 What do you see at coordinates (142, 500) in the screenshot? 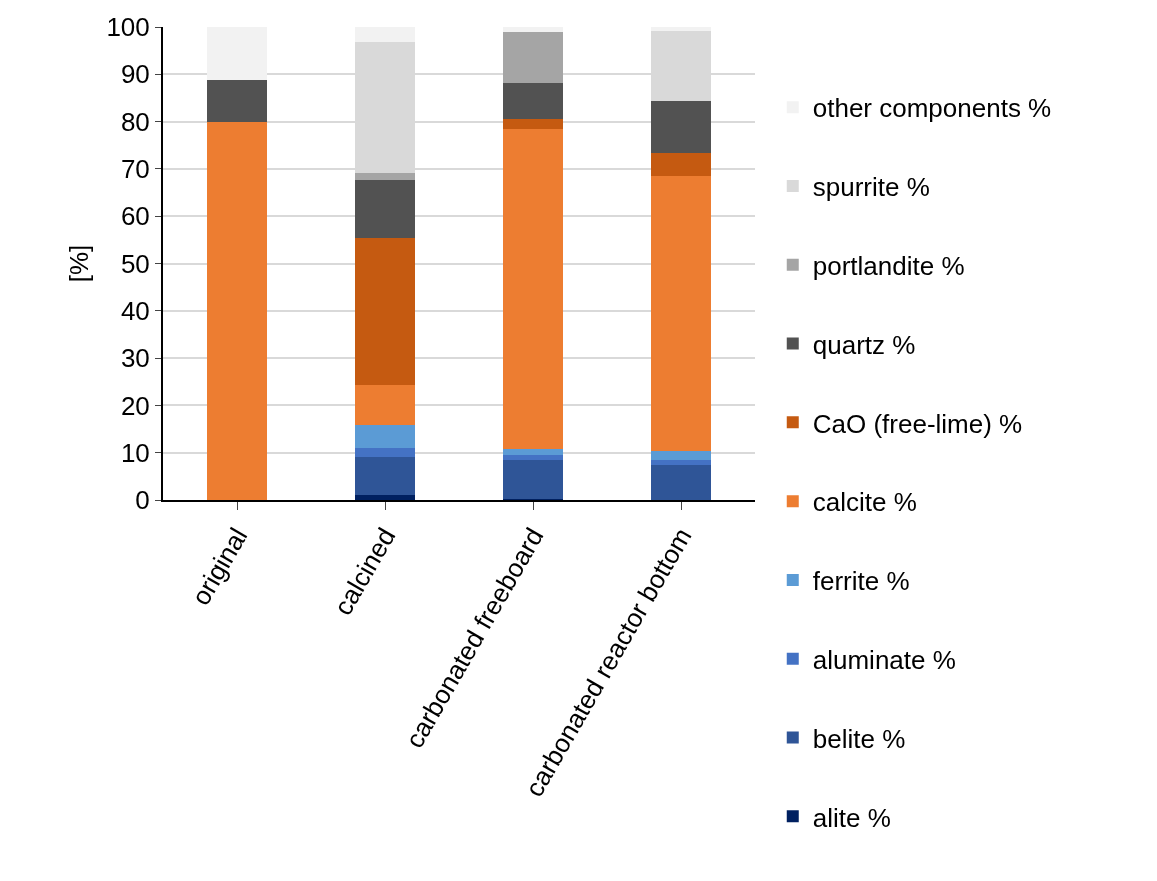
I see `y-tick-label: 0` at bounding box center [142, 500].